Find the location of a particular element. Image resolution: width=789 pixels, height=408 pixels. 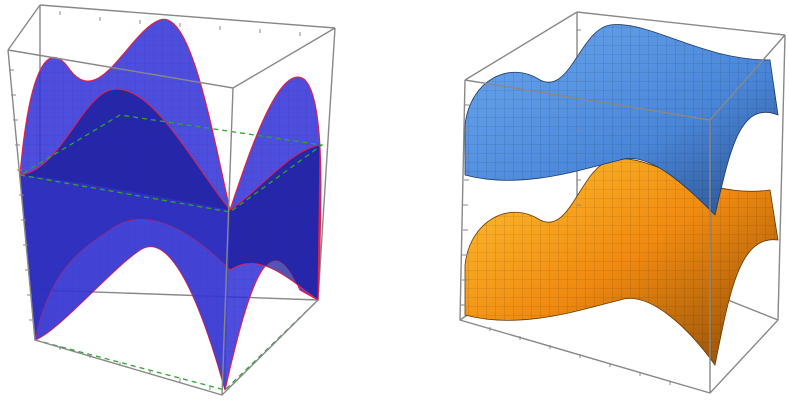

left-surface-front is located at coordinates (125, 282).